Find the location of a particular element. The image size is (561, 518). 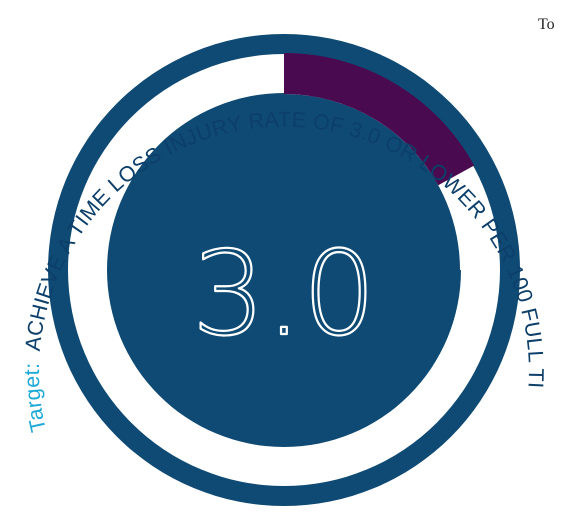

center-value: 3.0 is located at coordinates (284, 294).